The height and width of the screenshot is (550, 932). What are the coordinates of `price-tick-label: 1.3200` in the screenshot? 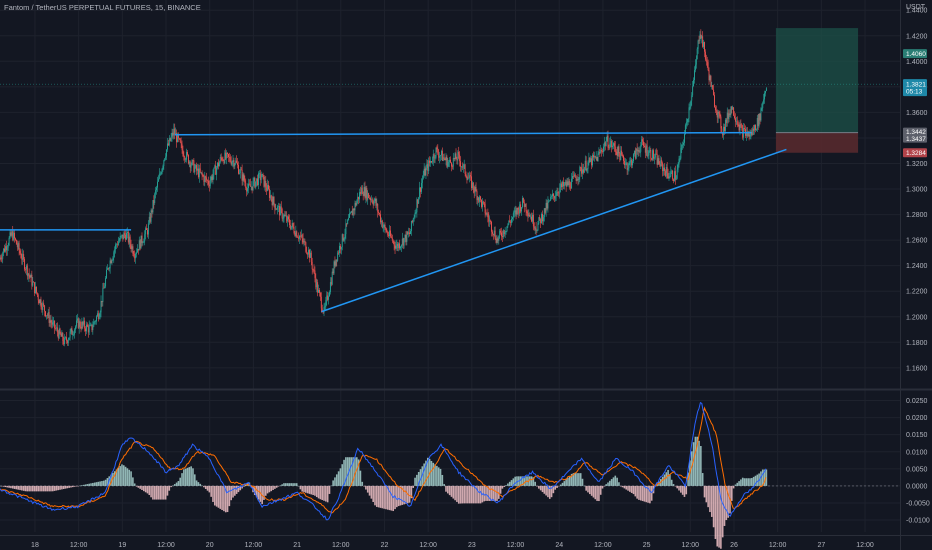 It's located at (917, 164).